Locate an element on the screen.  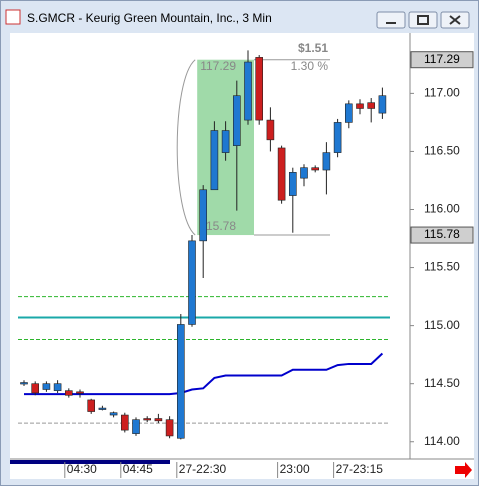
y-tick-label: 114.00 is located at coordinates (442, 441).